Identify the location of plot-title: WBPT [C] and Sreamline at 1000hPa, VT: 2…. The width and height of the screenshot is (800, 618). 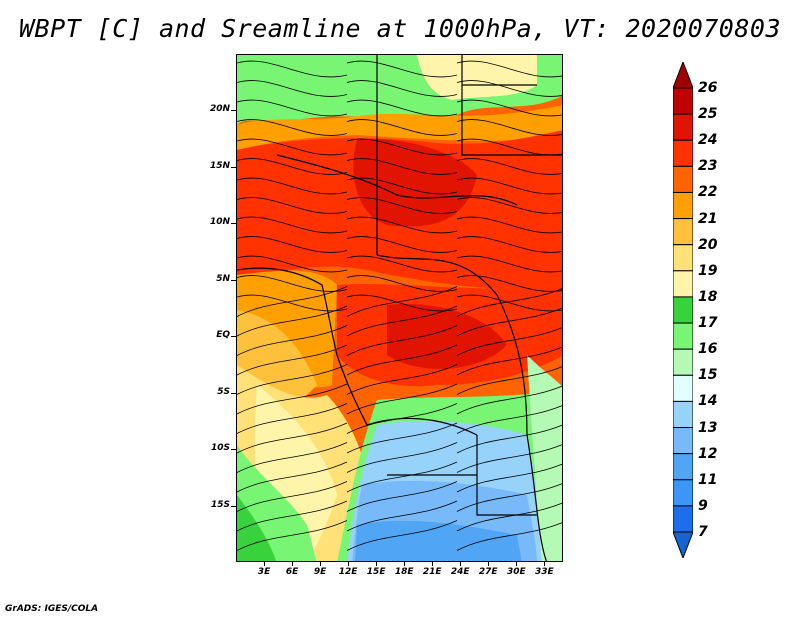
(399, 28).